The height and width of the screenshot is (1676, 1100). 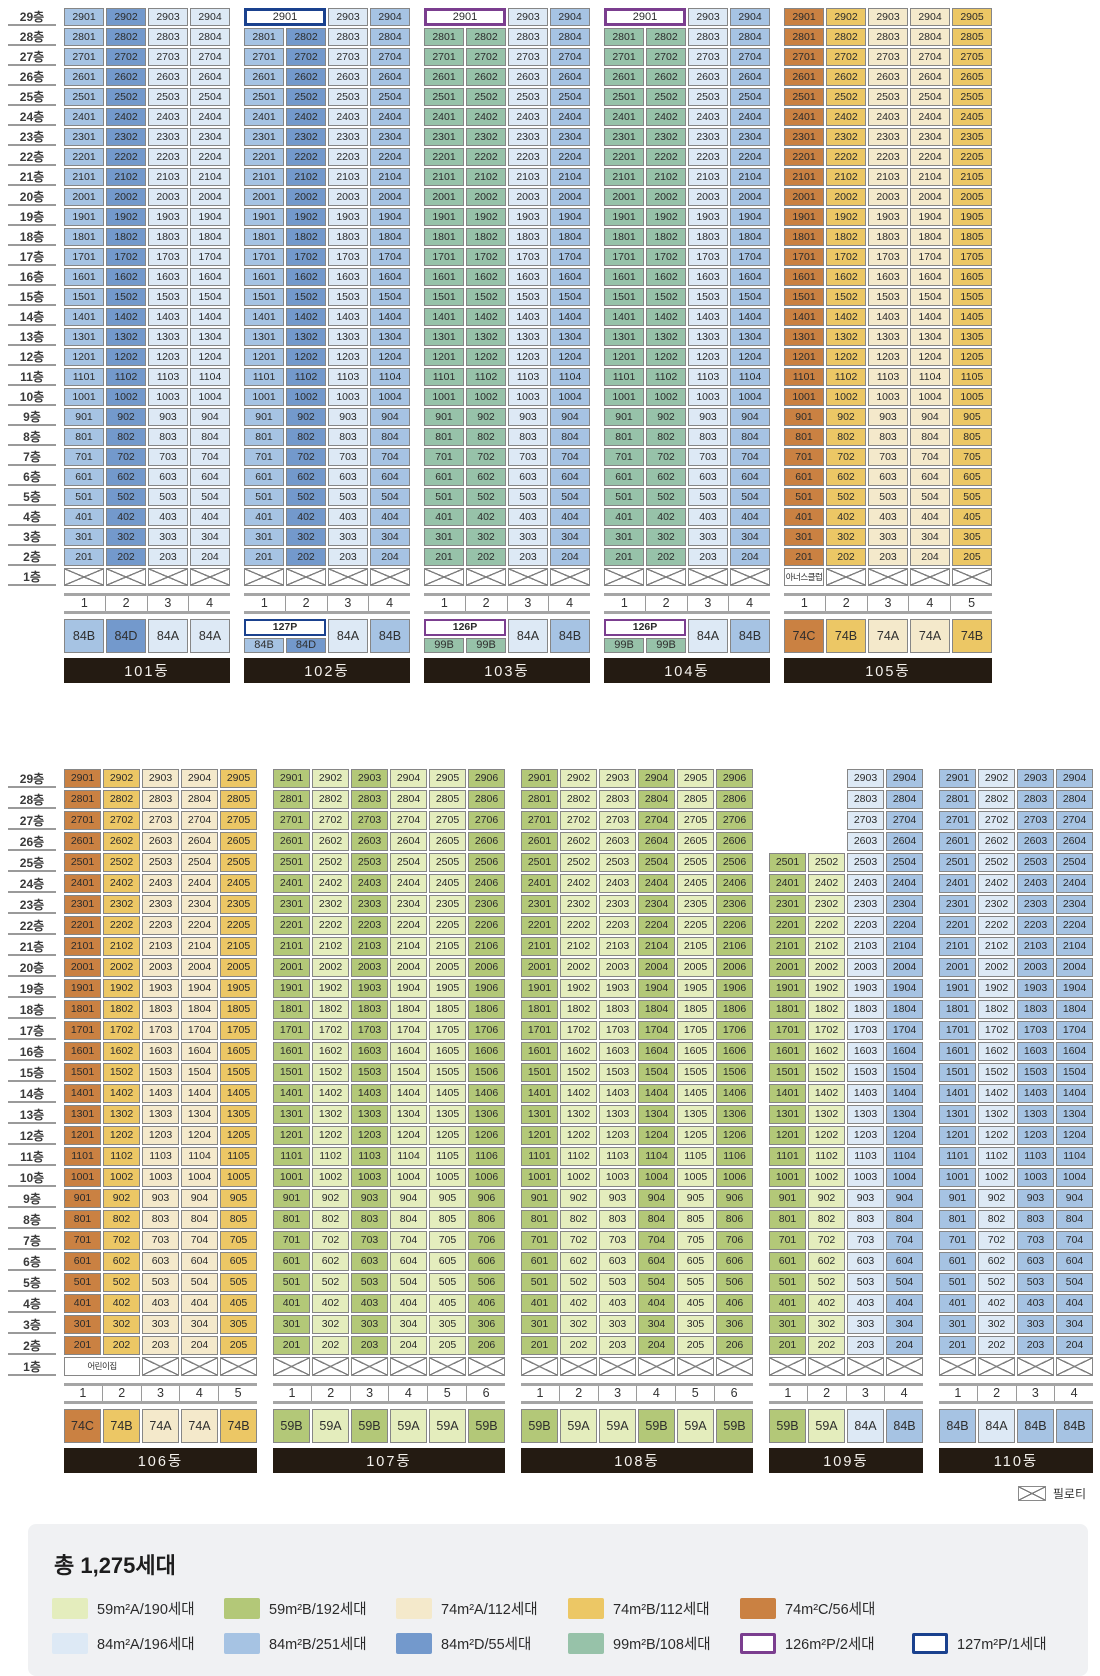 What do you see at coordinates (390, 157) in the screenshot?
I see `unit-cell: 2204` at bounding box center [390, 157].